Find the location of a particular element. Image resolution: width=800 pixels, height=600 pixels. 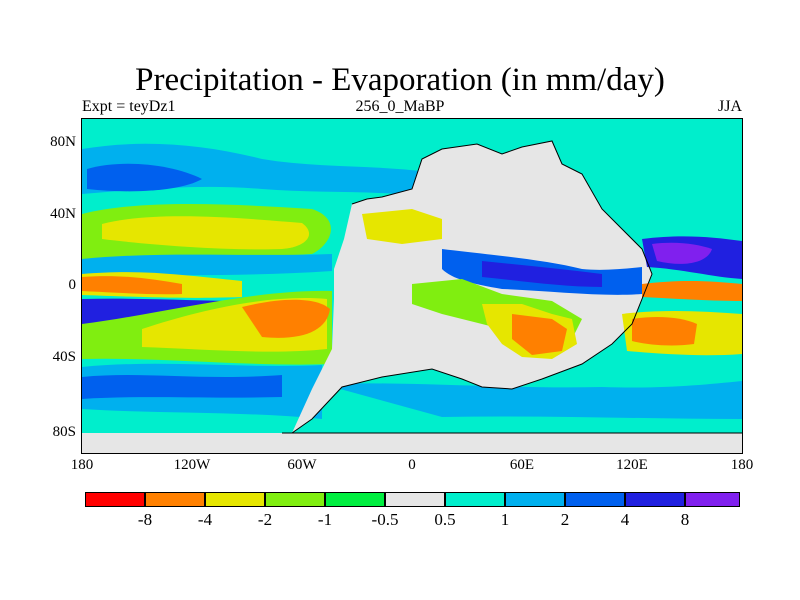

tethys-deep is located at coordinates (542, 274).